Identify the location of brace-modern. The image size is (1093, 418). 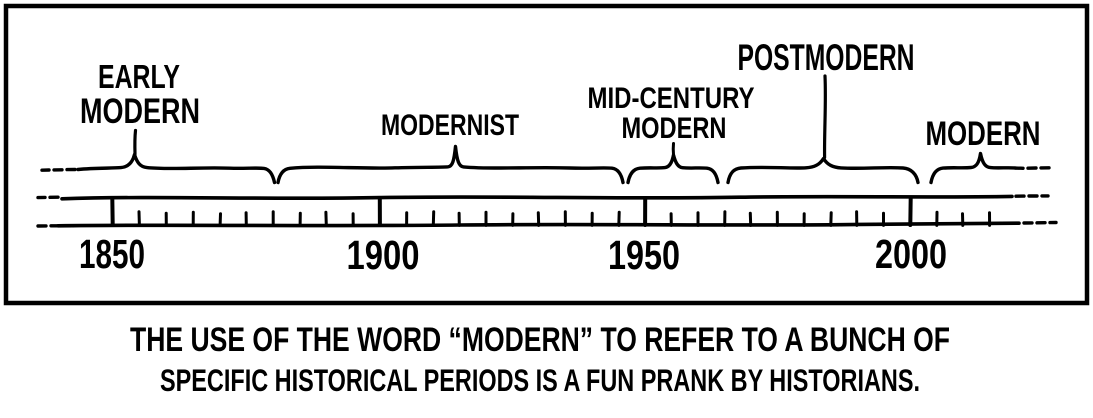
(977, 168).